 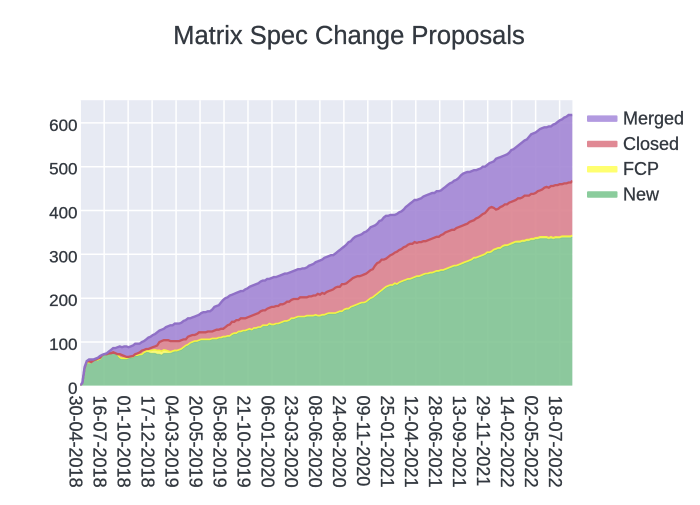 What do you see at coordinates (363, 441) in the screenshot?
I see `svg-text: 09-11-2020` at bounding box center [363, 441].